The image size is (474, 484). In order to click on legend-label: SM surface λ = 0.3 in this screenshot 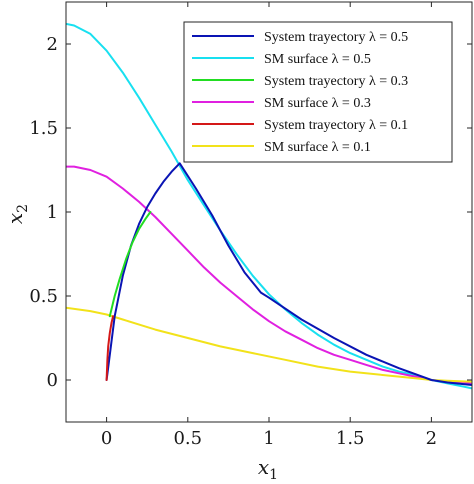, I will do `click(317, 103)`.